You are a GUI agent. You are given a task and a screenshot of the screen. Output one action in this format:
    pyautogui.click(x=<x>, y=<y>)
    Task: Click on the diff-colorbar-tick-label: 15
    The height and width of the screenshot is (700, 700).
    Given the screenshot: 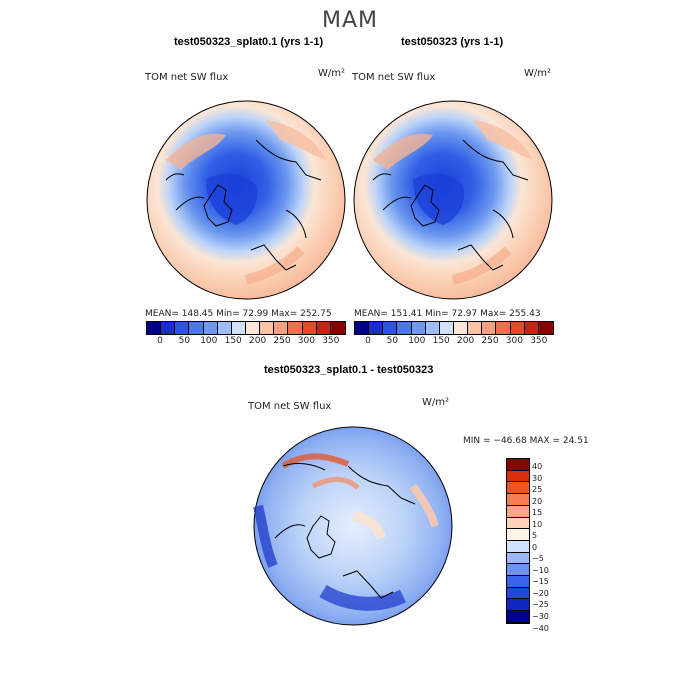 What is the action you would take?
    pyautogui.click(x=537, y=513)
    